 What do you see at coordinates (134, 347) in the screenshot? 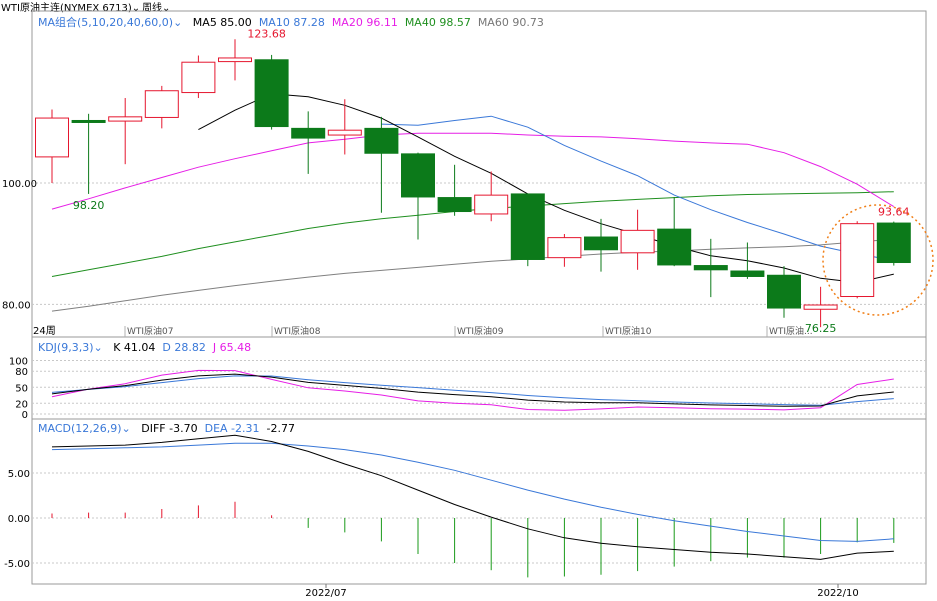
I see `kdj-value: K 41.04` at bounding box center [134, 347].